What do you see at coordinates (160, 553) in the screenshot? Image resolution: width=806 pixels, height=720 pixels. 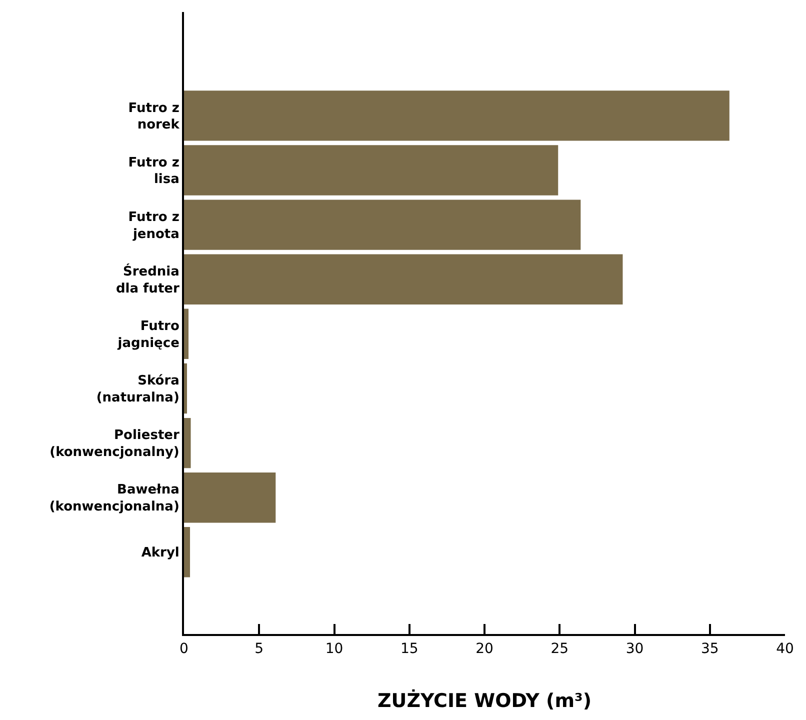 I see `y-tick-label: Akryl` at bounding box center [160, 553].